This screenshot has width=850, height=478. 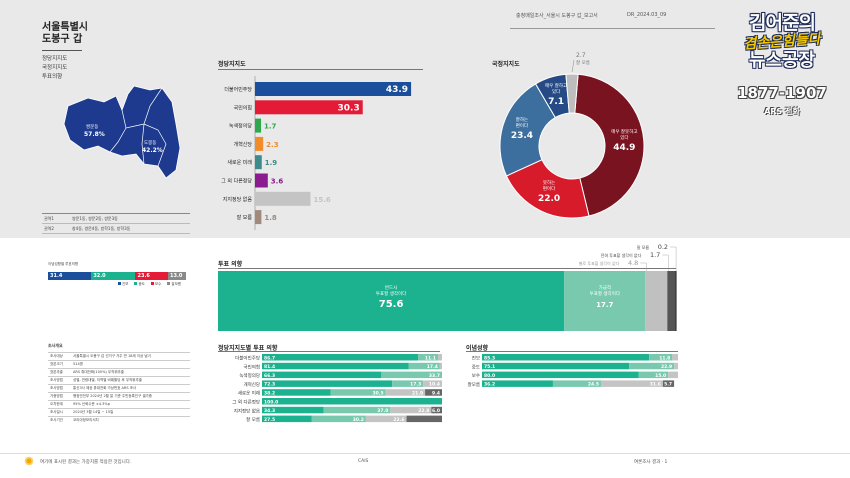 What do you see at coordinates (247, 358) in the screenshot?
I see `row-label: 더불어민주당` at bounding box center [247, 358].